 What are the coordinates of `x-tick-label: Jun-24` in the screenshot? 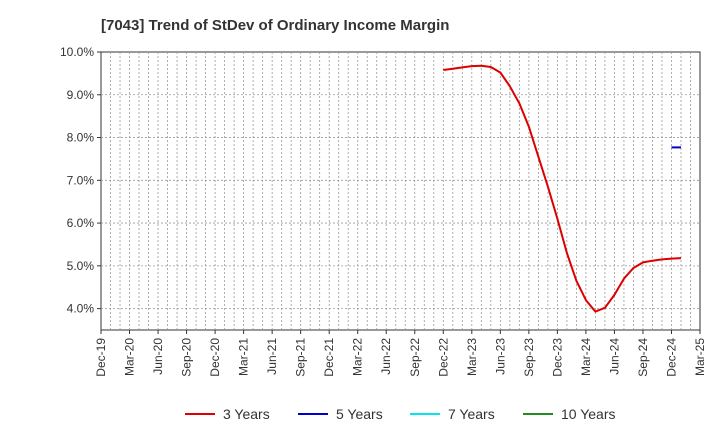 It's located at (614, 356).